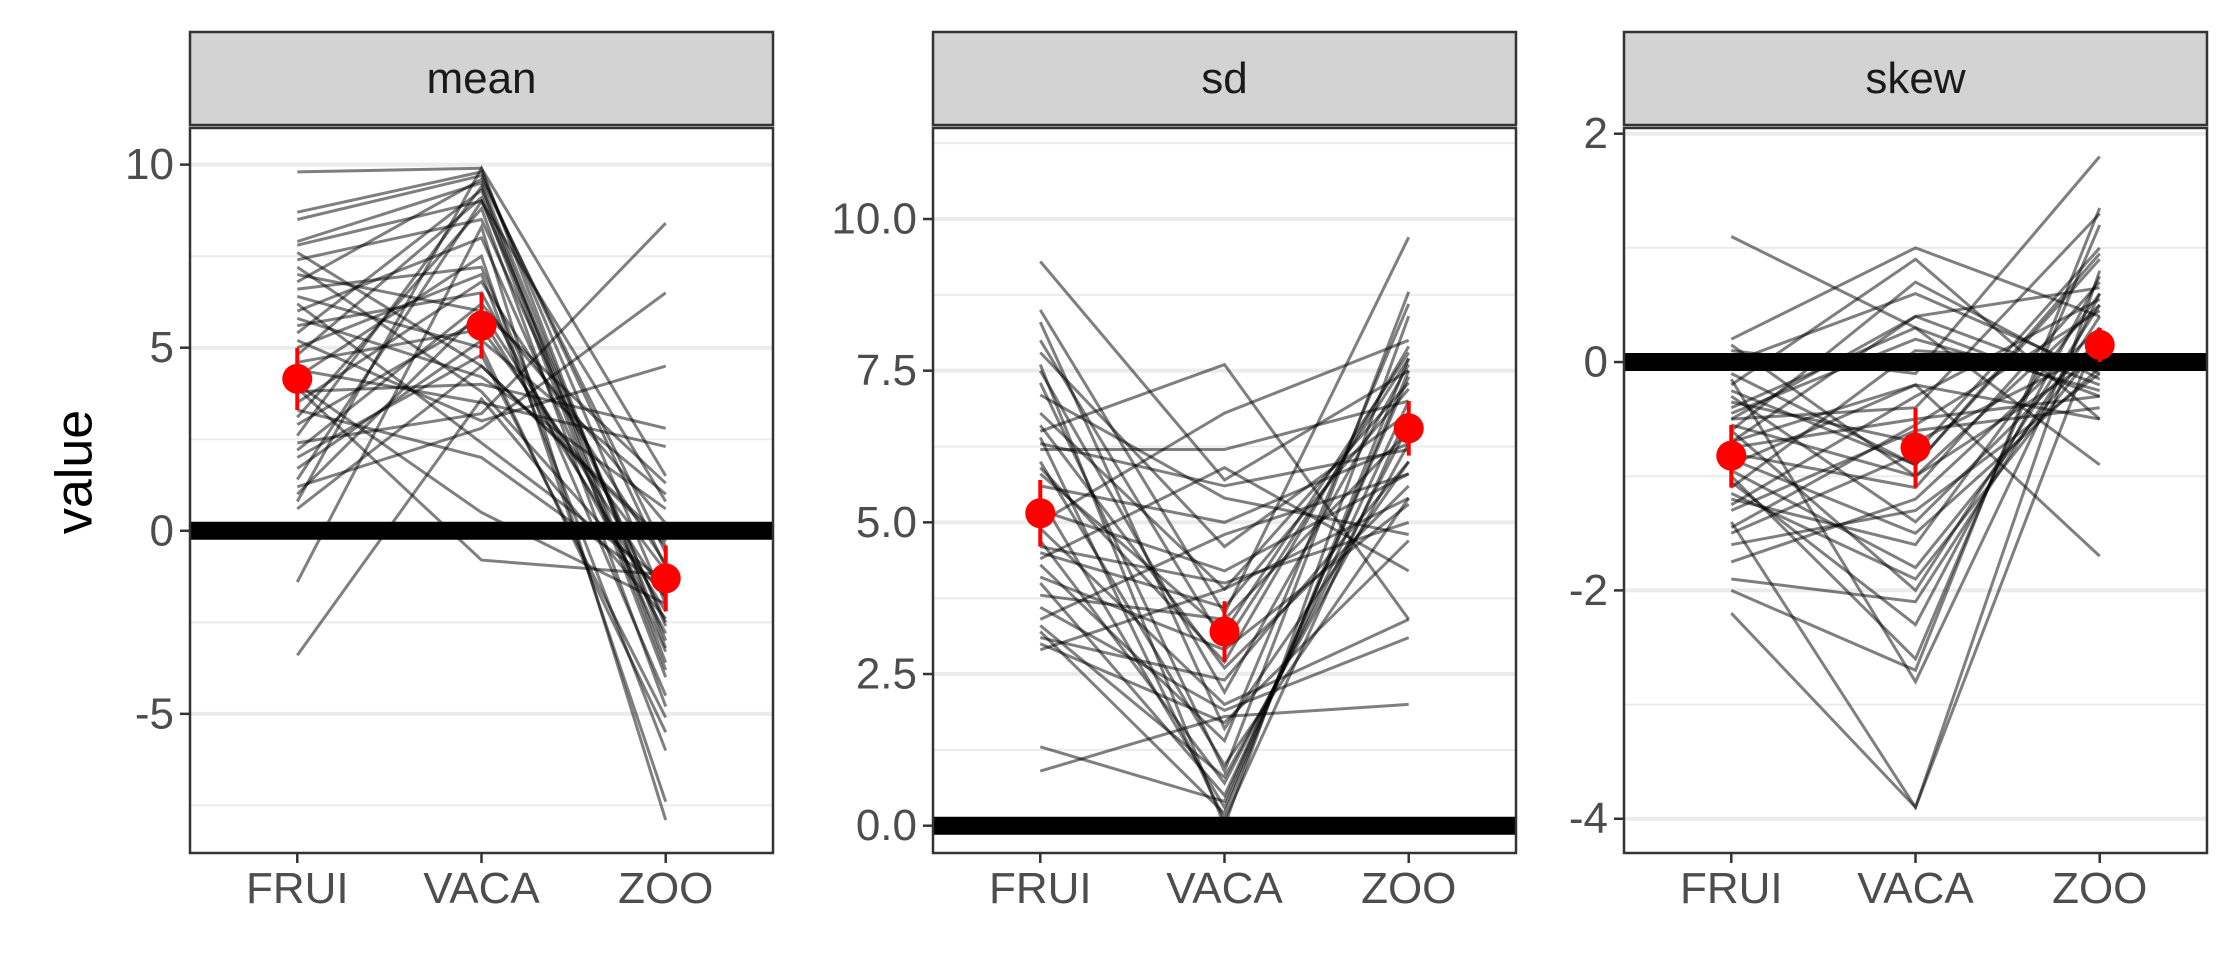 The height and width of the screenshot is (960, 2240). I want to click on y-tick-label: 2.5, so click(886, 674).